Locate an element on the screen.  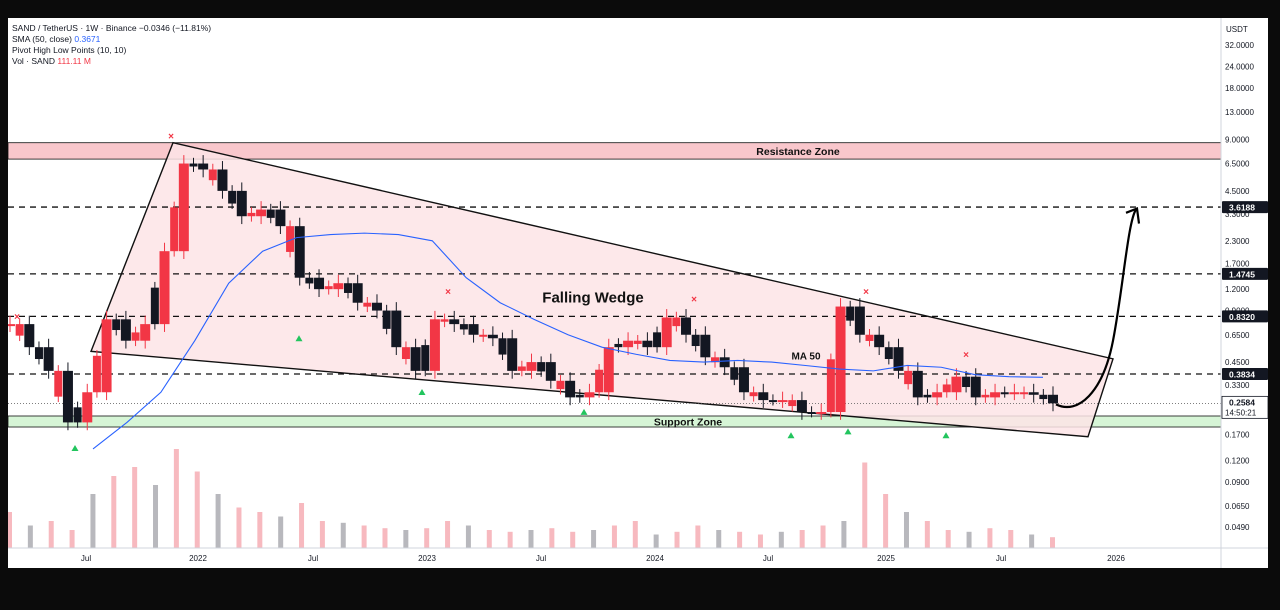
volume-value: 111.11 M is located at coordinates (74, 61).